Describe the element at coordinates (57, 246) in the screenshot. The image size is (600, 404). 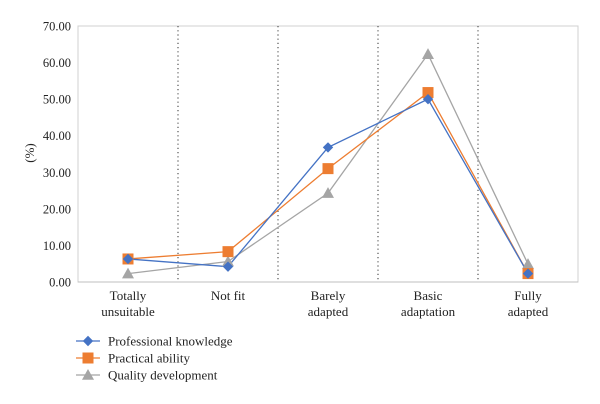
I see `y-tick-label: 10.00` at that location.